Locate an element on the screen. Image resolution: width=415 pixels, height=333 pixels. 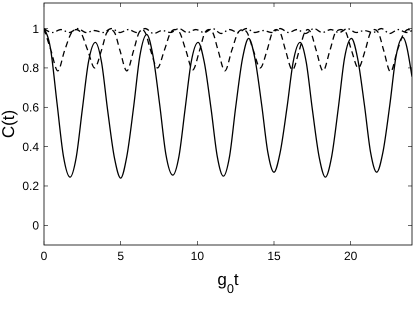
x-tick-label: 15 is located at coordinates (274, 256).